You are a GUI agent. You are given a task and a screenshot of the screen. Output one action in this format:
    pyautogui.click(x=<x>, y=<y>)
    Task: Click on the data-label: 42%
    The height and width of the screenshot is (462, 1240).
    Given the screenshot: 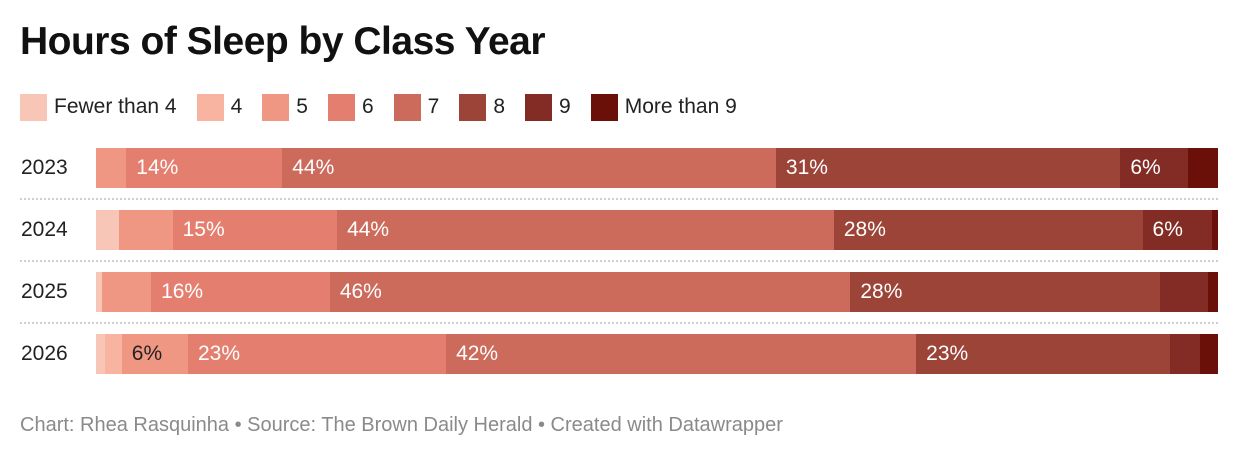 What is the action you would take?
    pyautogui.click(x=477, y=353)
    